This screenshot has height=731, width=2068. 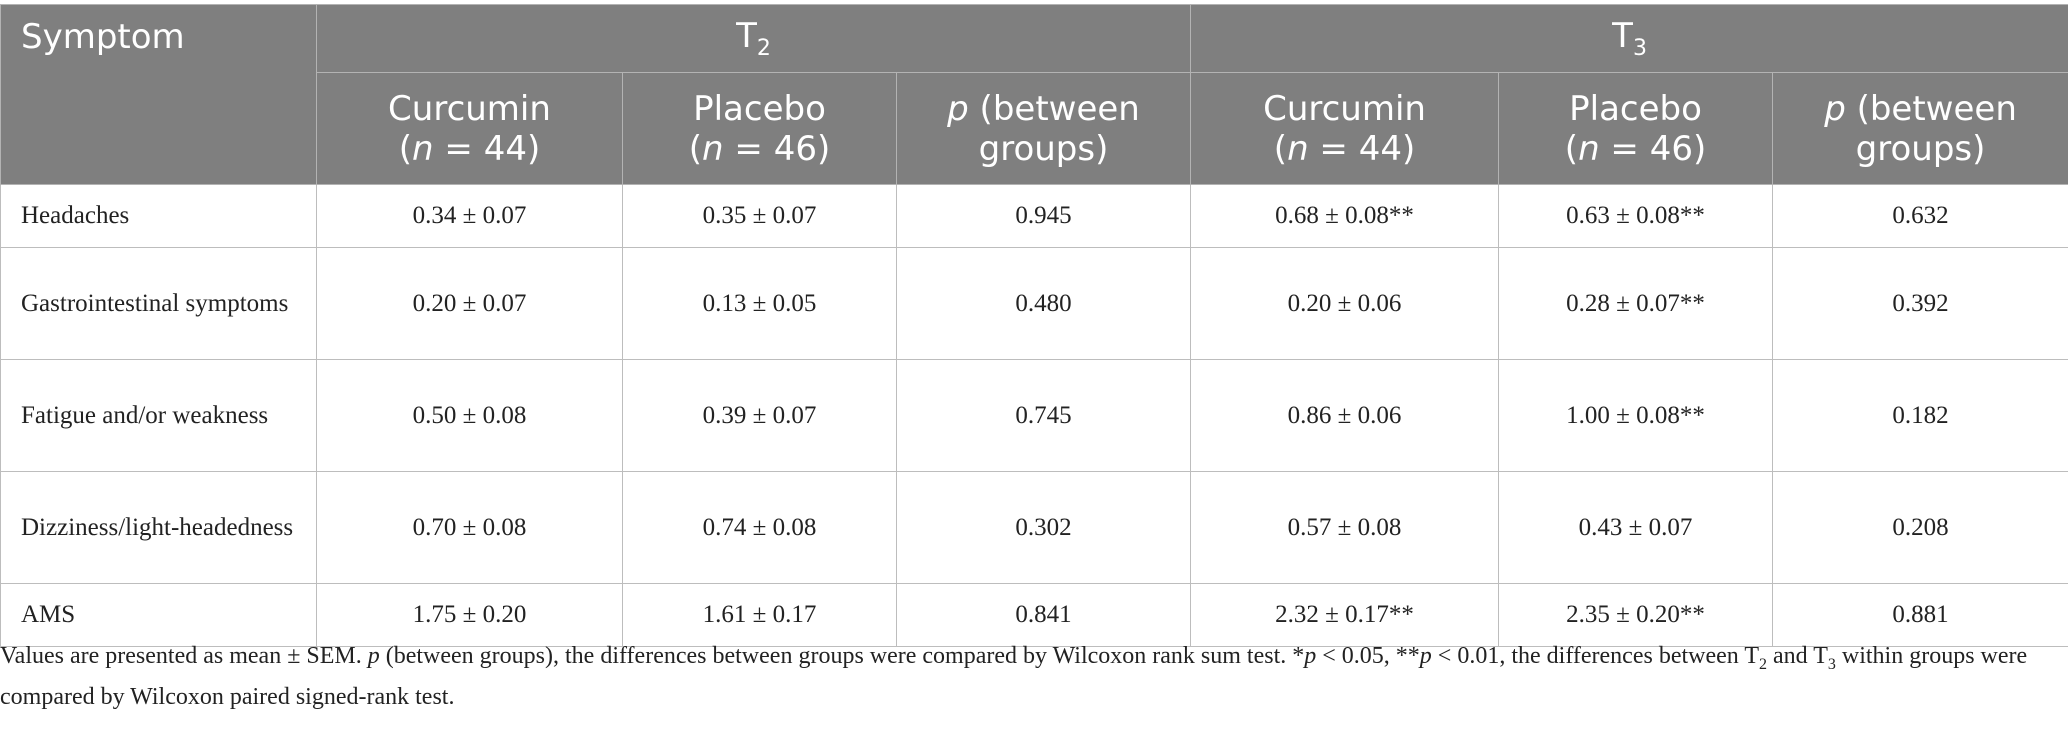 What do you see at coordinates (1920, 303) in the screenshot?
I see `p-value-cell: 0.392` at bounding box center [1920, 303].